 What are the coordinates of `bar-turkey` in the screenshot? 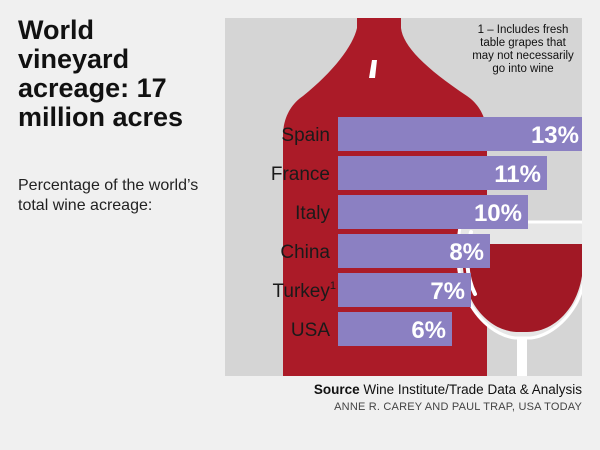 It's located at (404, 290).